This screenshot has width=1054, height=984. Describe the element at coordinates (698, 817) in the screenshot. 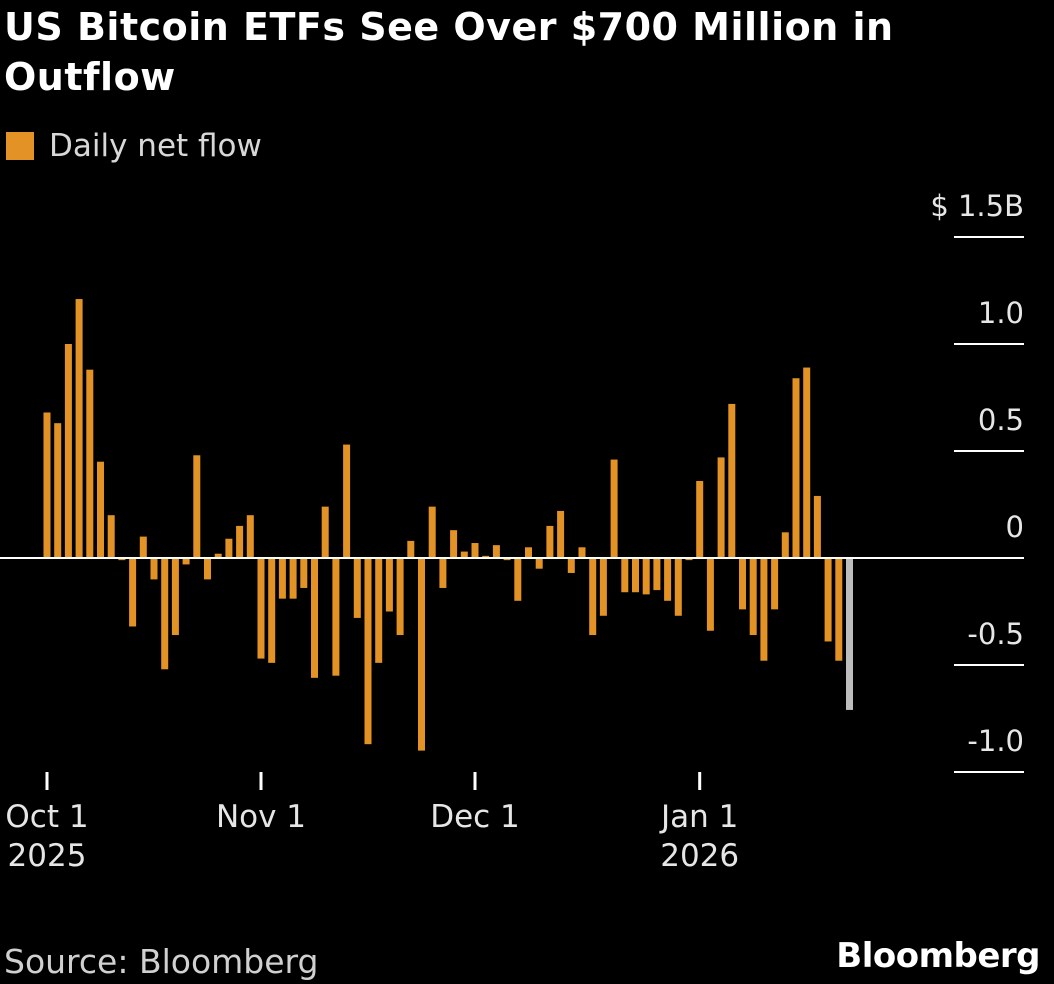

I see `x-tick-label: Jan 1` at that location.